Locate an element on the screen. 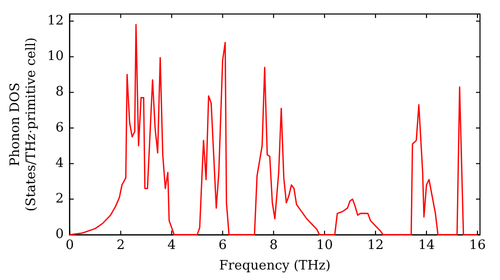  x-tick-label: 10 is located at coordinates (324, 245).